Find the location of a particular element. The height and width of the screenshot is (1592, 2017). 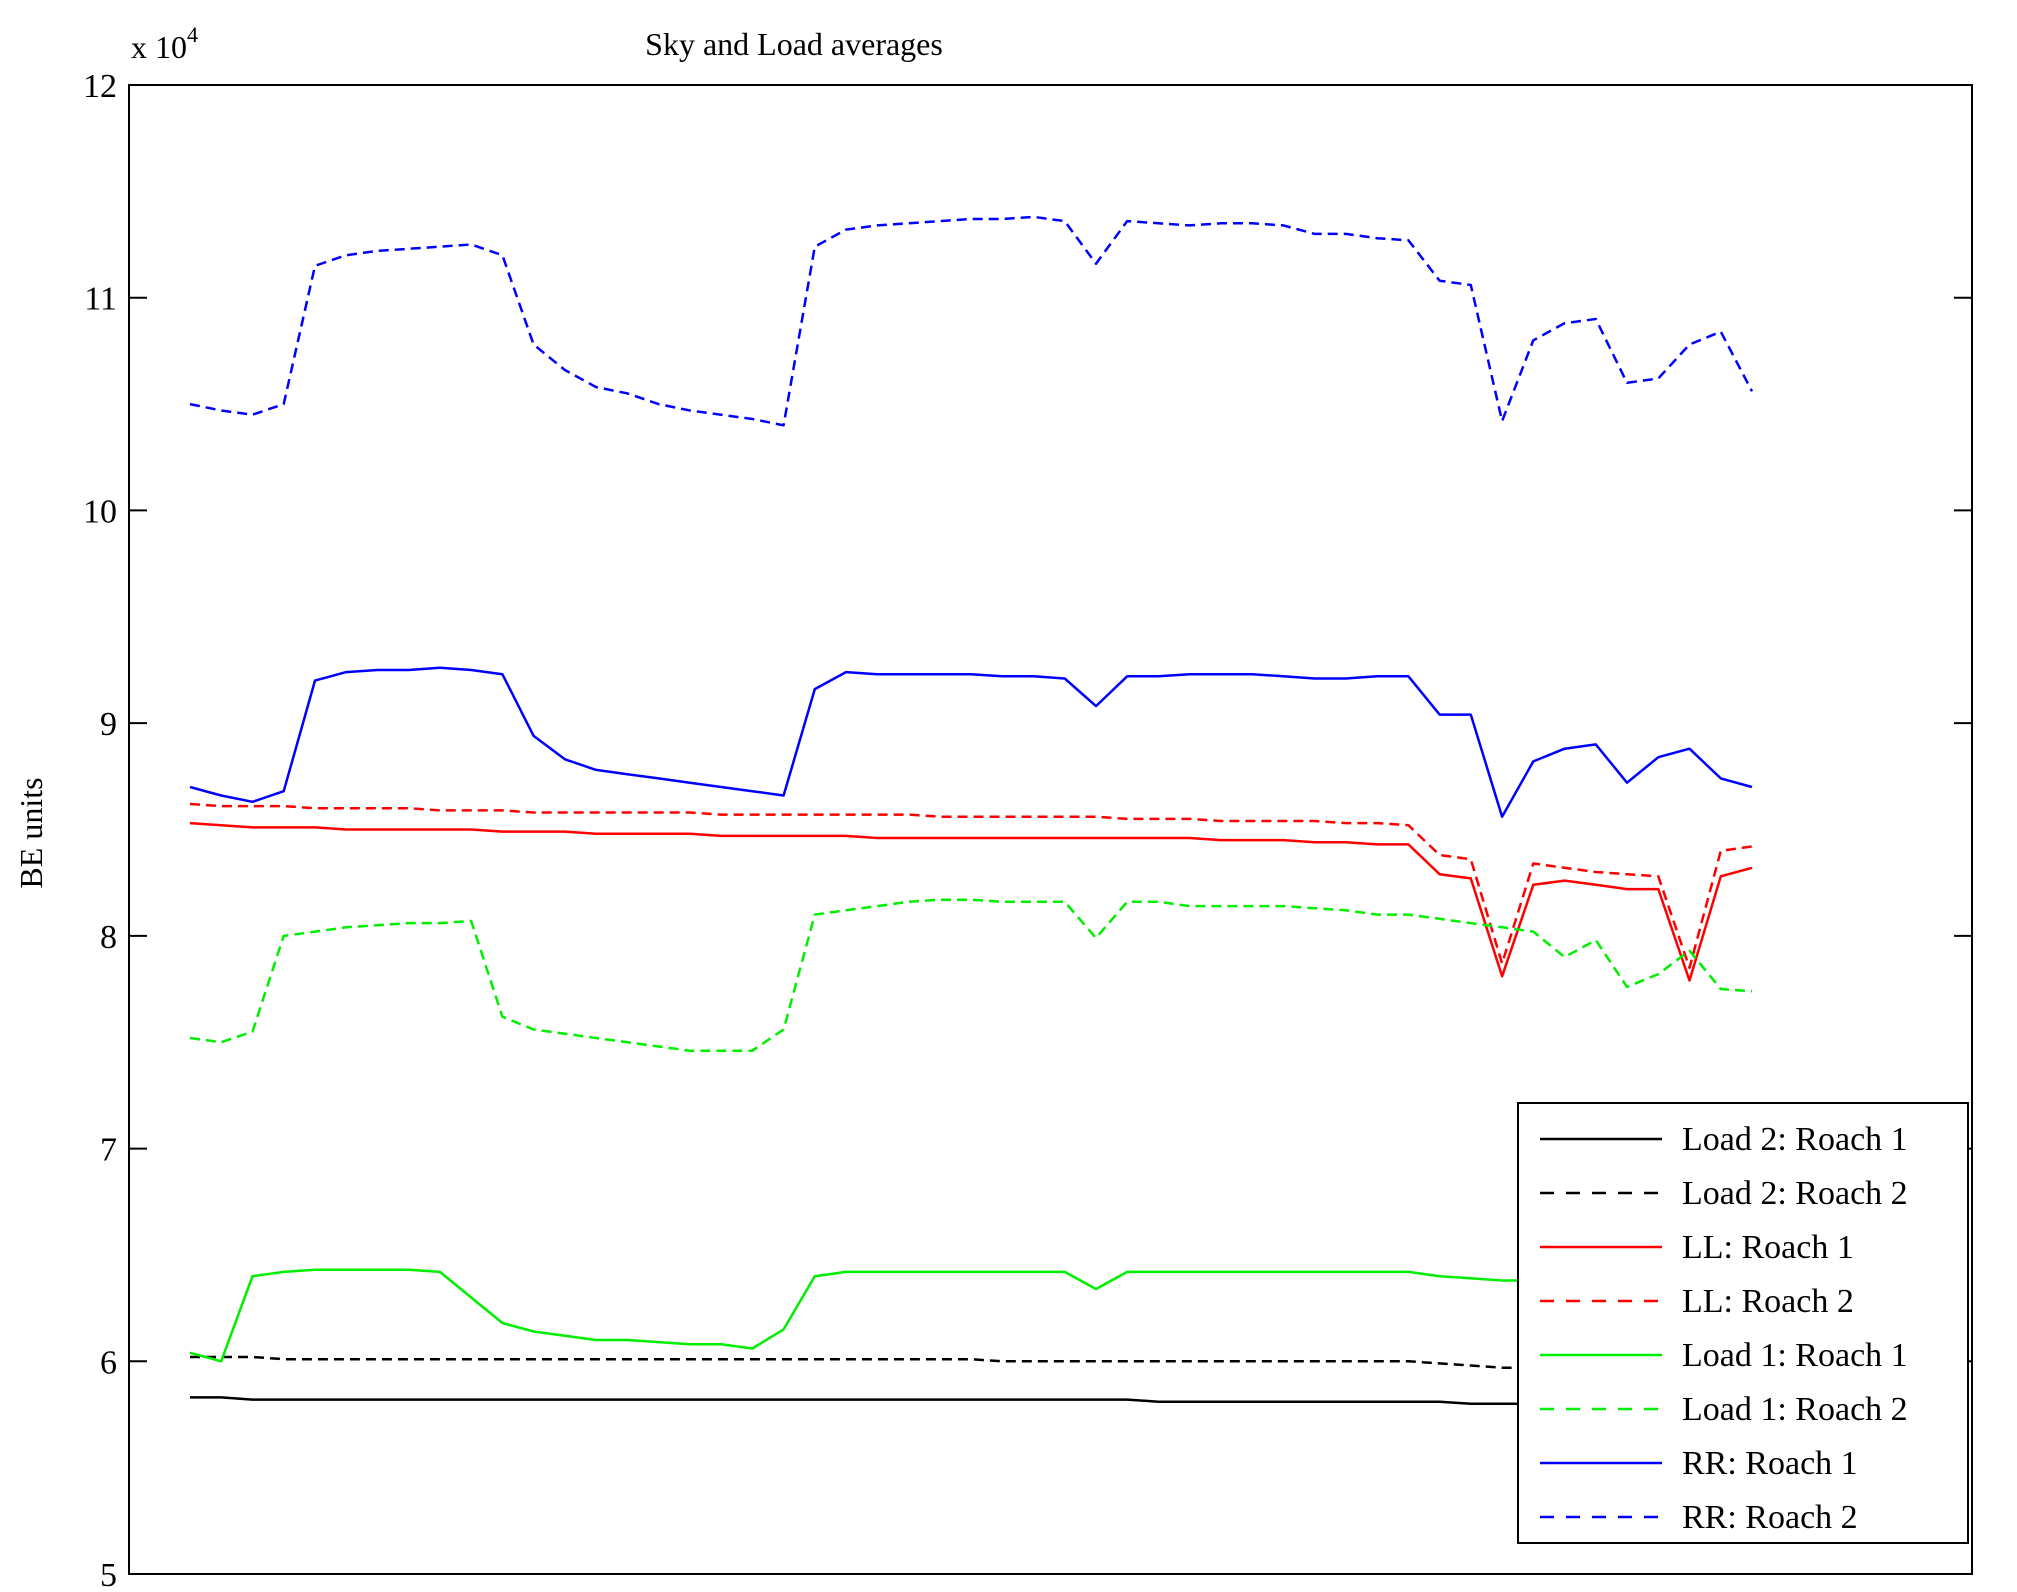

y-multiplier: x 104 is located at coordinates (164, 43).